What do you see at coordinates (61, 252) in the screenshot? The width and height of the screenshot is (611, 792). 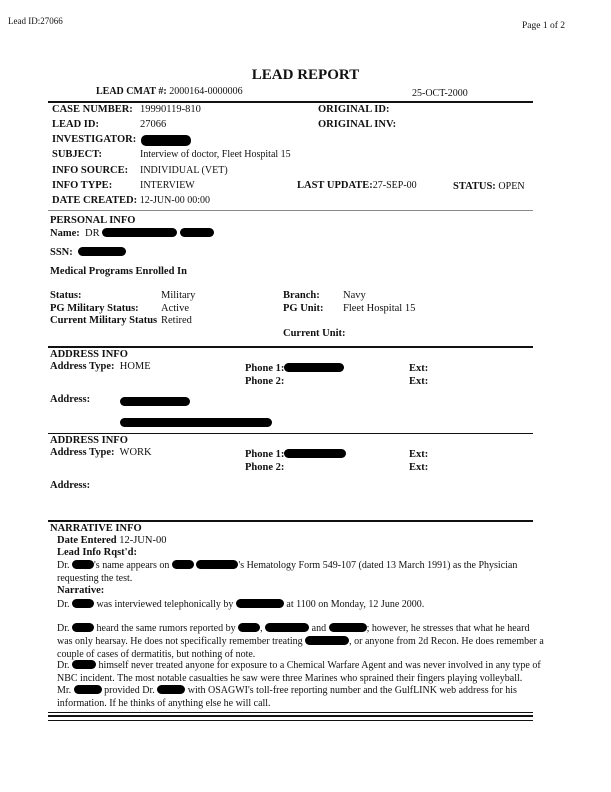 I see `ssn-label: SSN:` at bounding box center [61, 252].